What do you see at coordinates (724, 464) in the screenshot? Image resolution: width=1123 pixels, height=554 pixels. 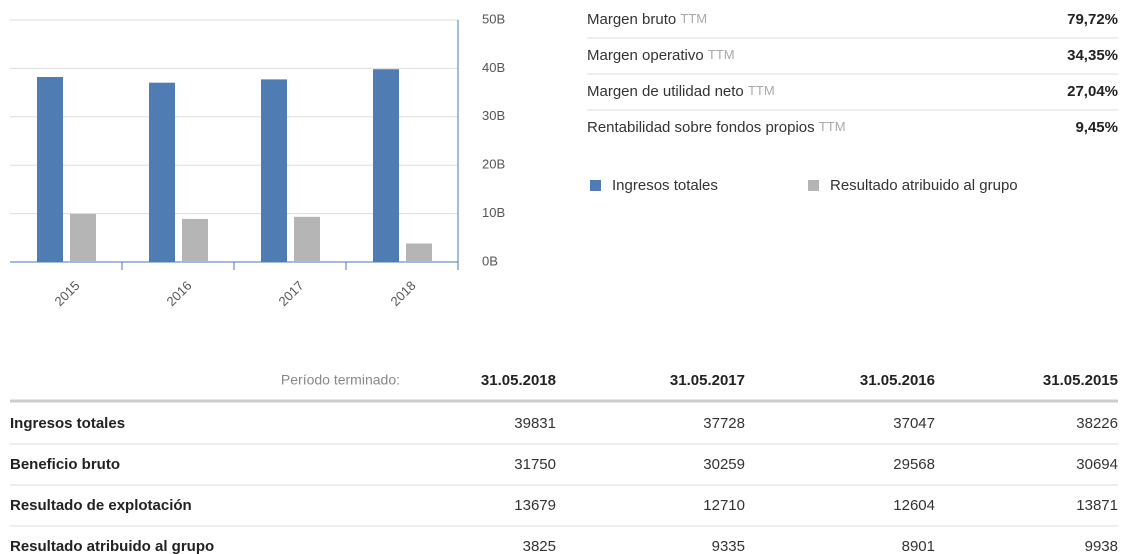 I see `cell: 30259` at bounding box center [724, 464].